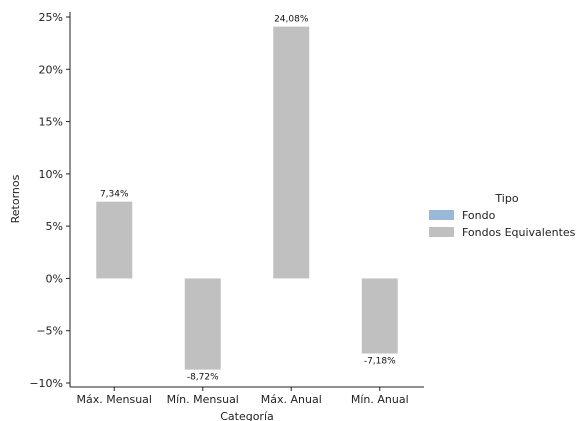  Describe the element at coordinates (291, 20) in the screenshot. I see `data-label: 24,08%` at that location.